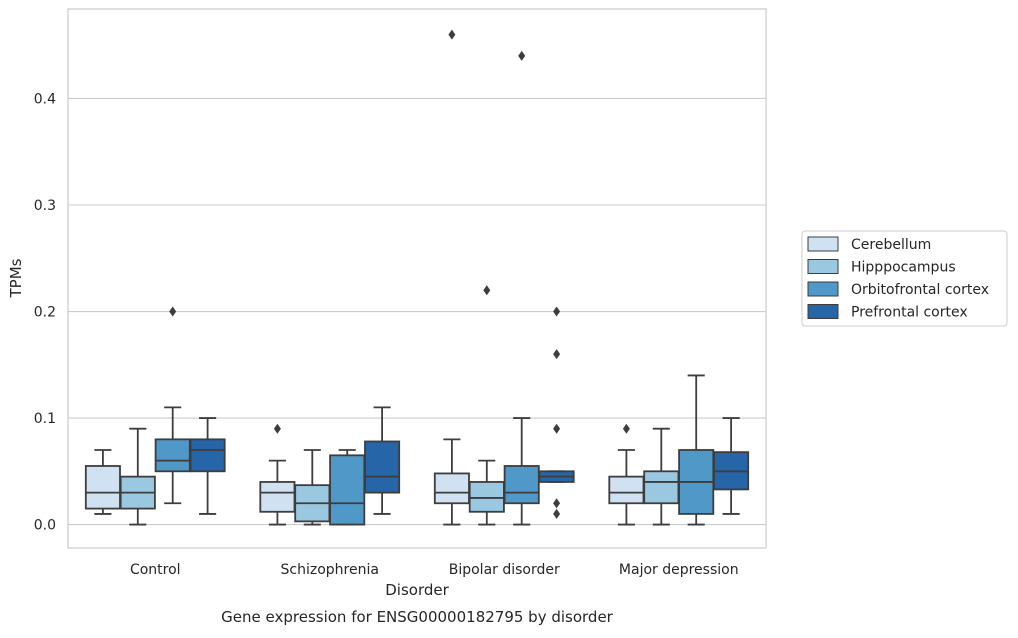 Image resolution: width=1018 pixels, height=638 pixels. I want to click on y-tick-labels: 0.0 0.1 0.2 0.3 0.4, so click(45, 312).